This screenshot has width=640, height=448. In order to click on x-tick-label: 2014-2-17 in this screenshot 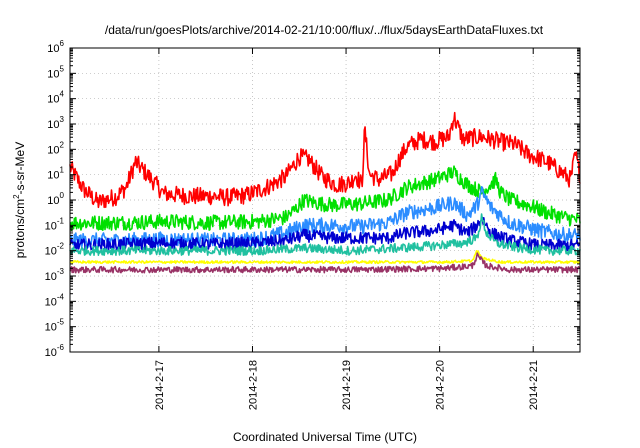, I will do `click(160, 385)`.